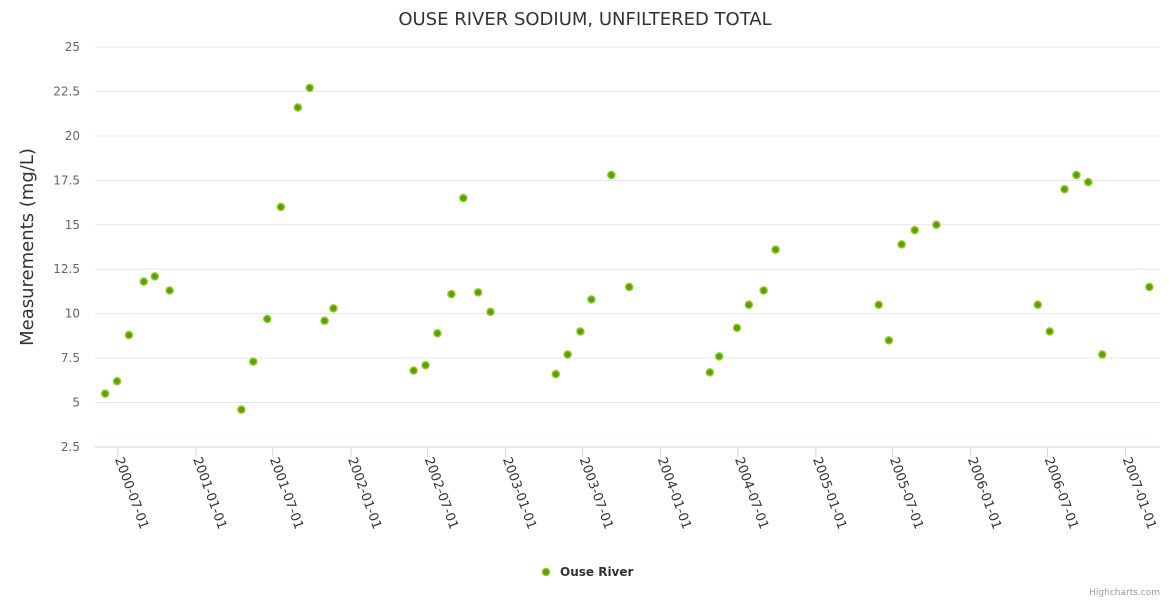 This screenshot has height=604, width=1170. I want to click on y-tick-label: 5, so click(76, 403).